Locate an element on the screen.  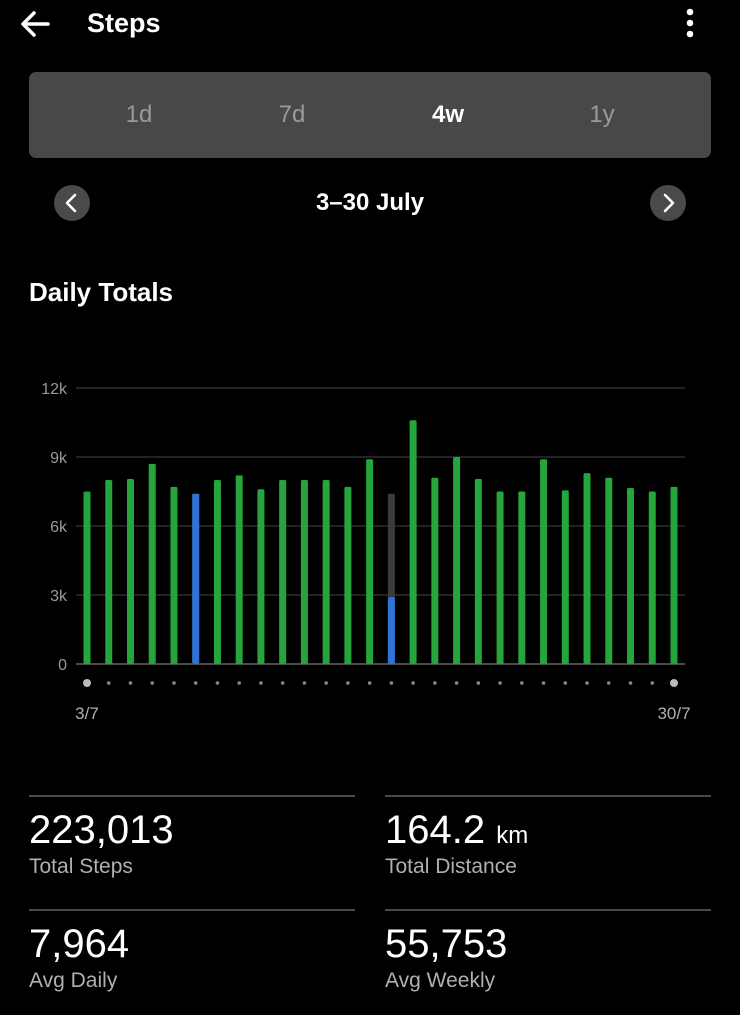
bar-30/7 is located at coordinates (674, 575).